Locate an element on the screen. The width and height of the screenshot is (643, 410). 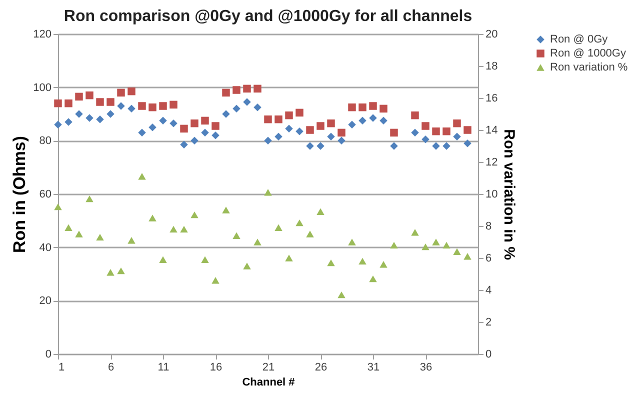
y-tick-label: 0 is located at coordinates (48, 354).